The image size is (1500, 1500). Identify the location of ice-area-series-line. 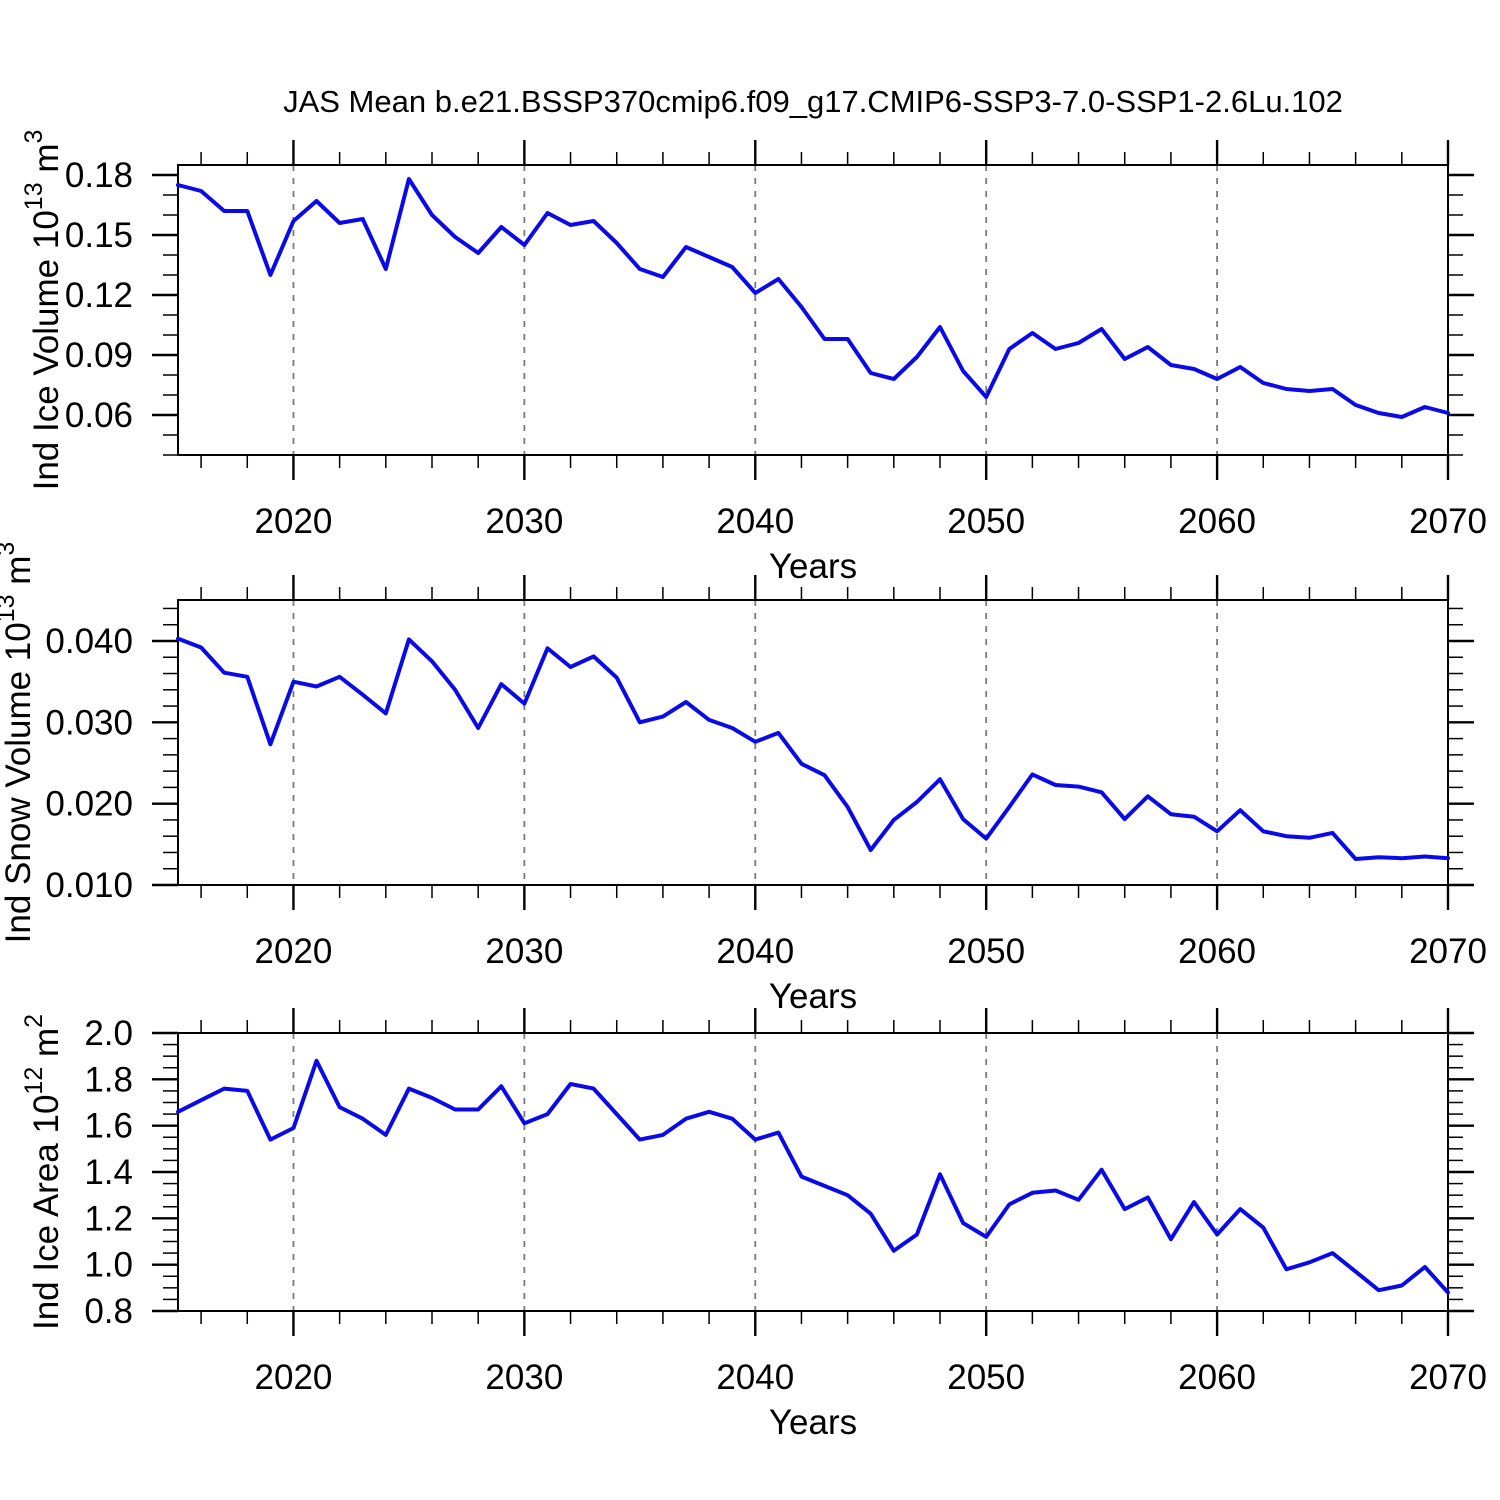
(813, 1176).